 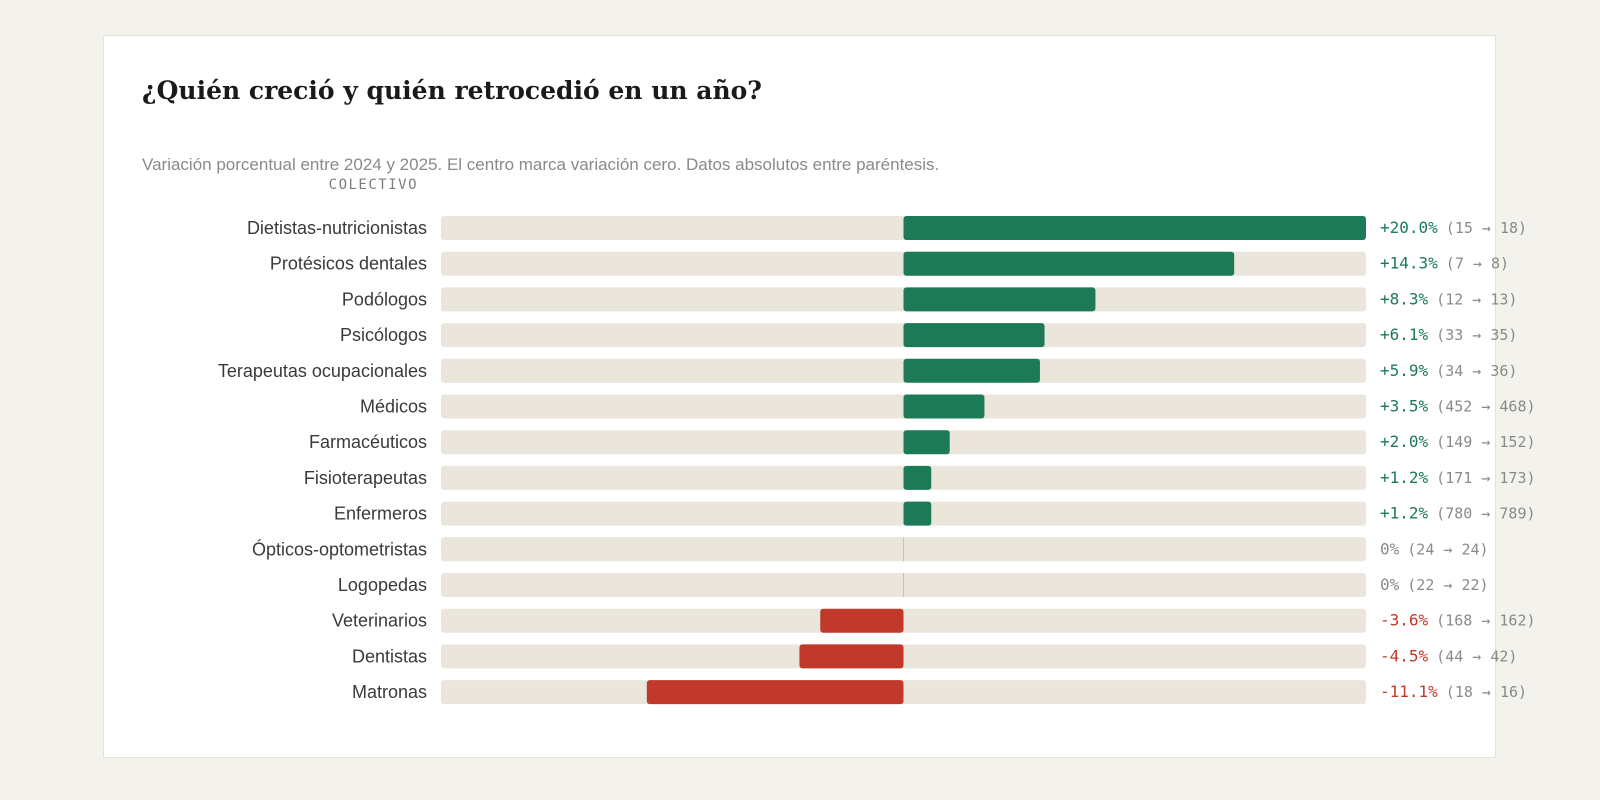 What do you see at coordinates (348, 264) in the screenshot?
I see `row-label: Protésicos dentales` at bounding box center [348, 264].